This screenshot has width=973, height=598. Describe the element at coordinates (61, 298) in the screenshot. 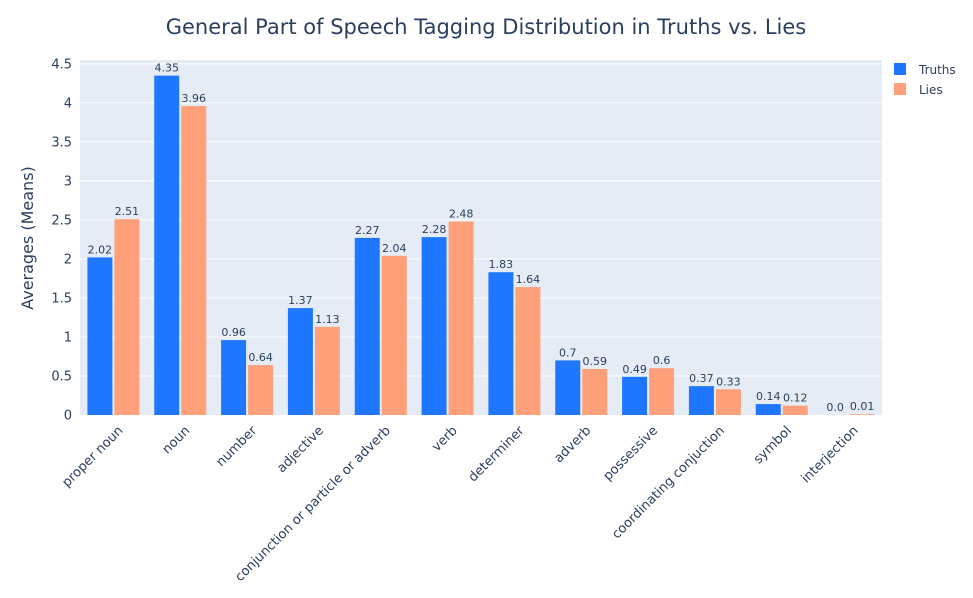

I see `y-tick-label: 1.5` at that location.